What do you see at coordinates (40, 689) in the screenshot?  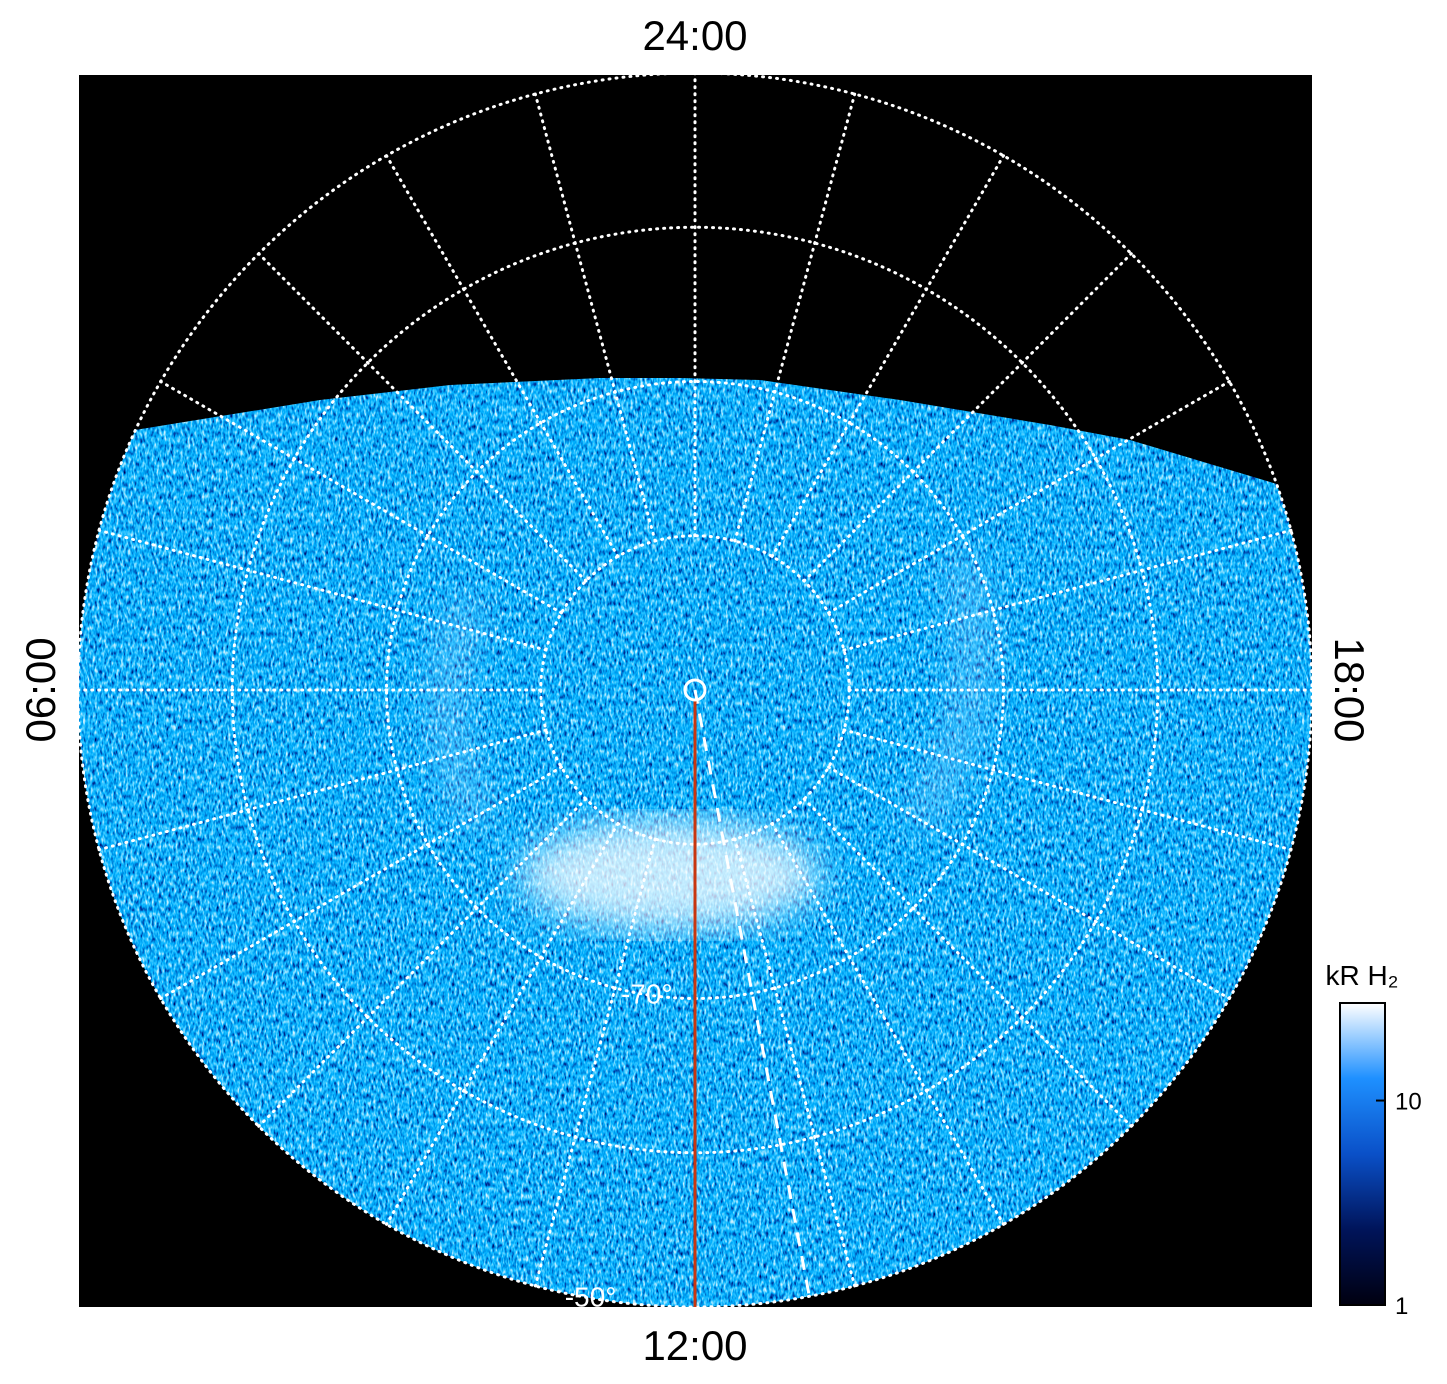 I see `local-time-label: 06:00` at bounding box center [40, 689].